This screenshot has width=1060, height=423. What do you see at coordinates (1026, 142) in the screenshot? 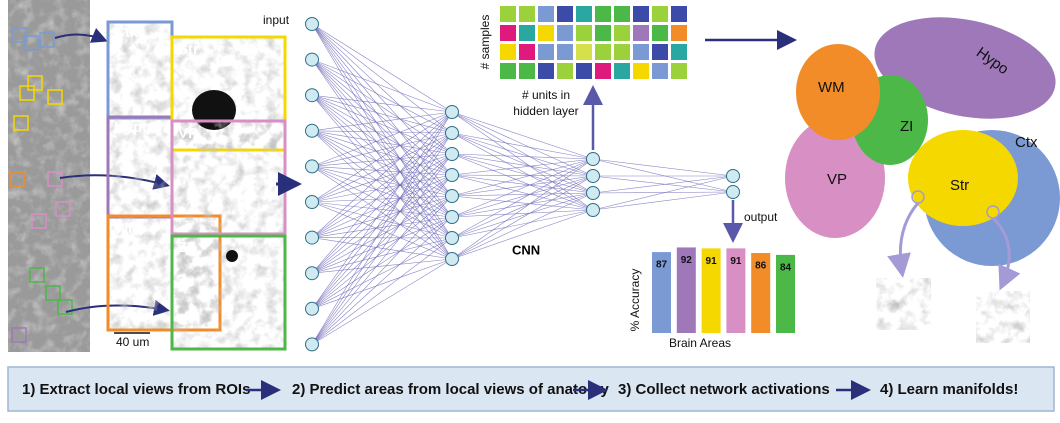
I see `manifold-label: Ctx` at bounding box center [1026, 142].